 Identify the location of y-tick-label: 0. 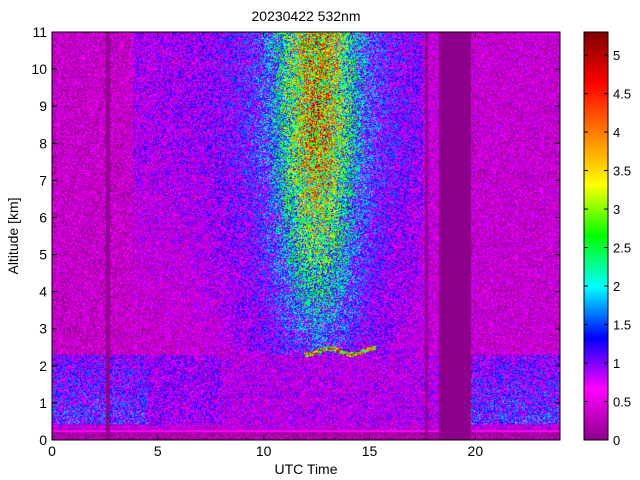
(43, 440).